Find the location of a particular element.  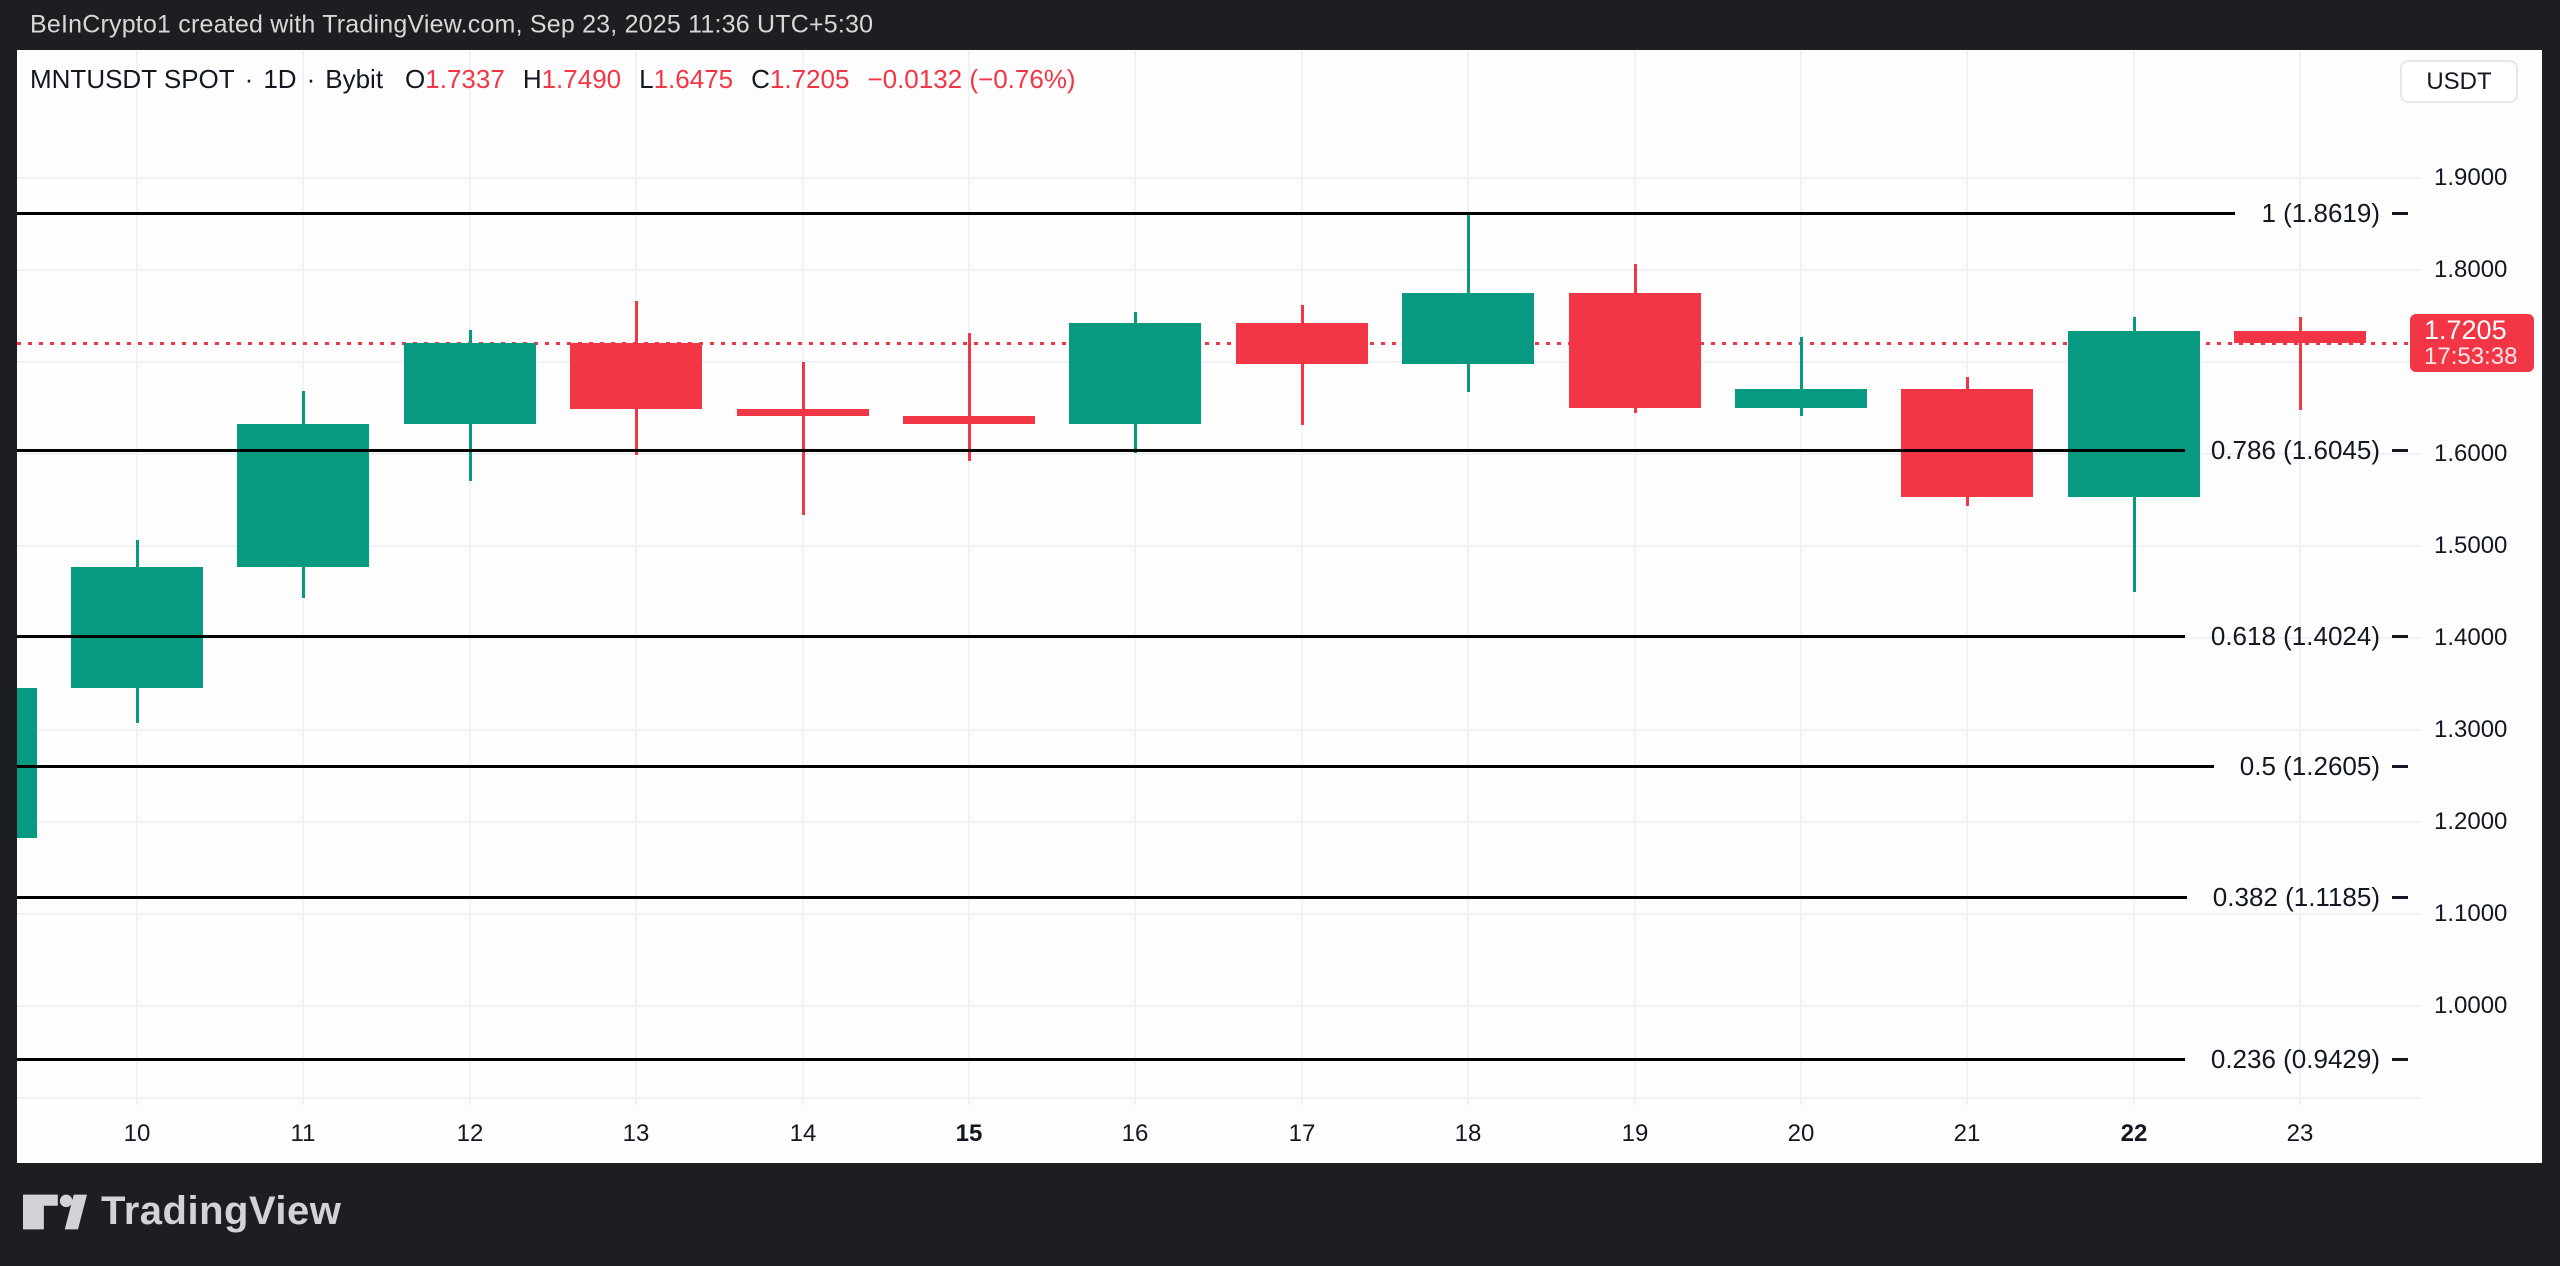

price-tick-1.4000: 1.4000 is located at coordinates (2471, 637).